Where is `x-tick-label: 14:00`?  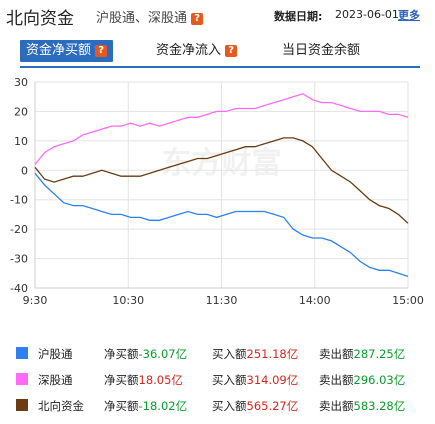 x-tick-label: 14:00 is located at coordinates (315, 300).